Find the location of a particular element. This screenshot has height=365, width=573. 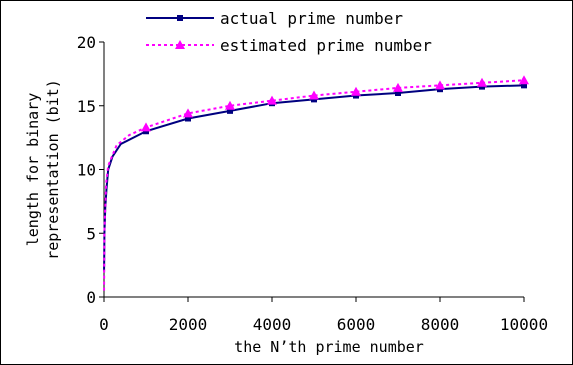

y-tick-label: 5 is located at coordinates (91, 233).